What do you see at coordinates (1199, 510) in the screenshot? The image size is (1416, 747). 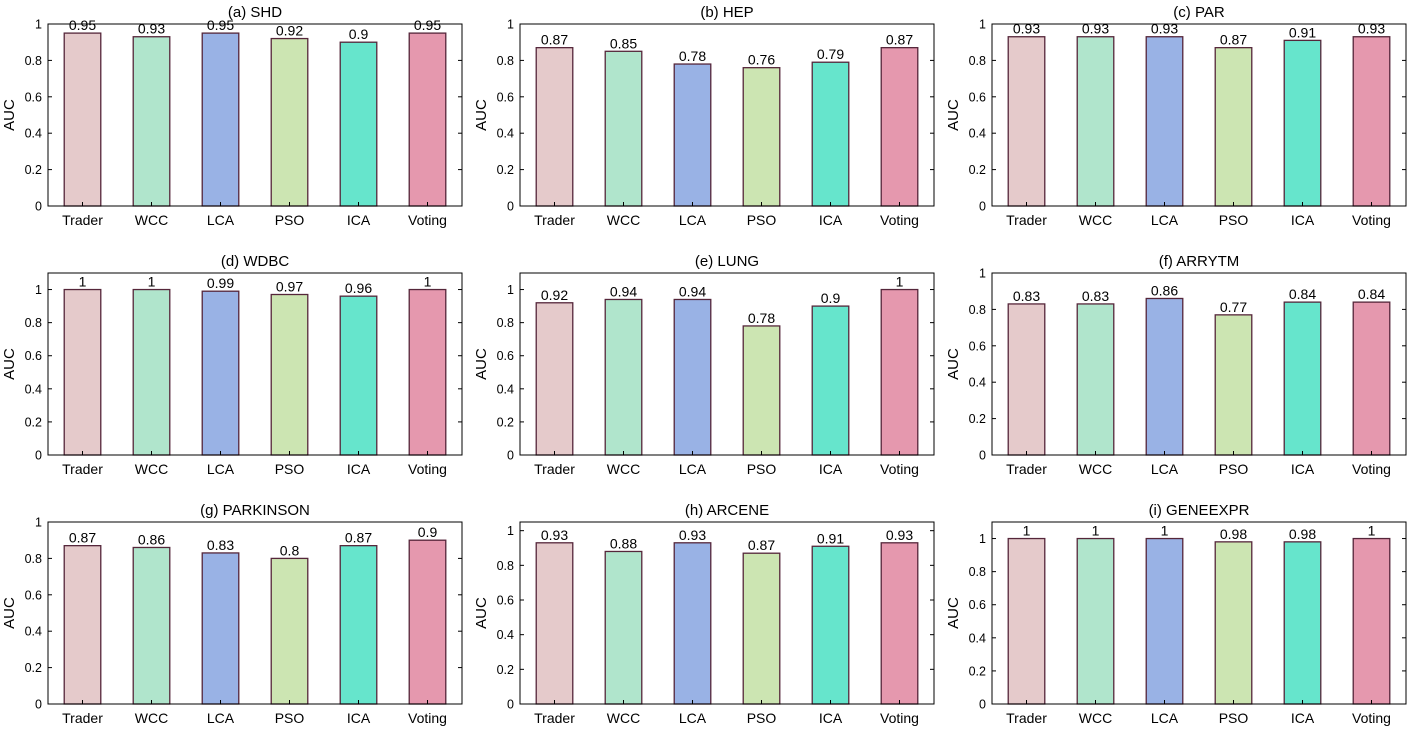 I see `chart-title: (i) GENEEXPR` at bounding box center [1199, 510].